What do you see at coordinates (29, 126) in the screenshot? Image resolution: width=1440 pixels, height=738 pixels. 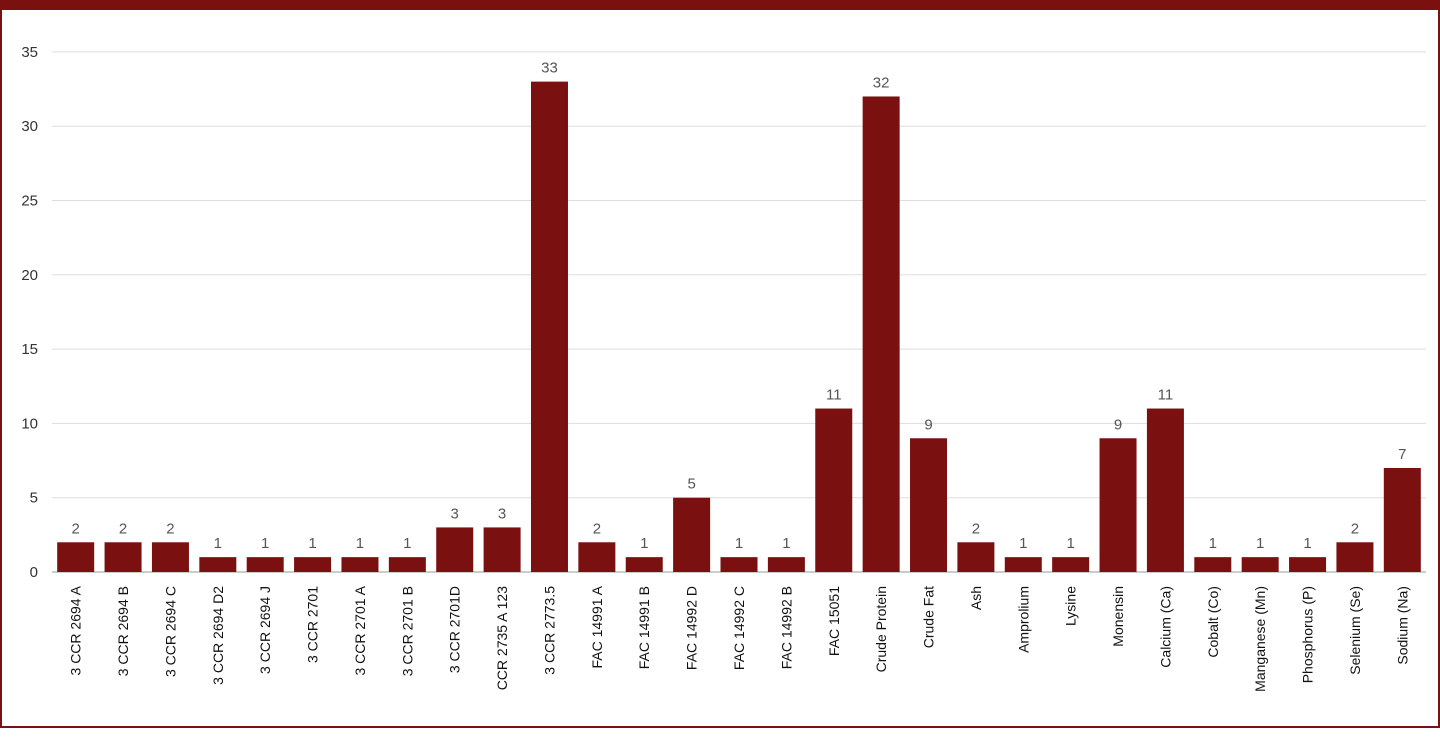 I see `y-tick-label: 30` at bounding box center [29, 126].